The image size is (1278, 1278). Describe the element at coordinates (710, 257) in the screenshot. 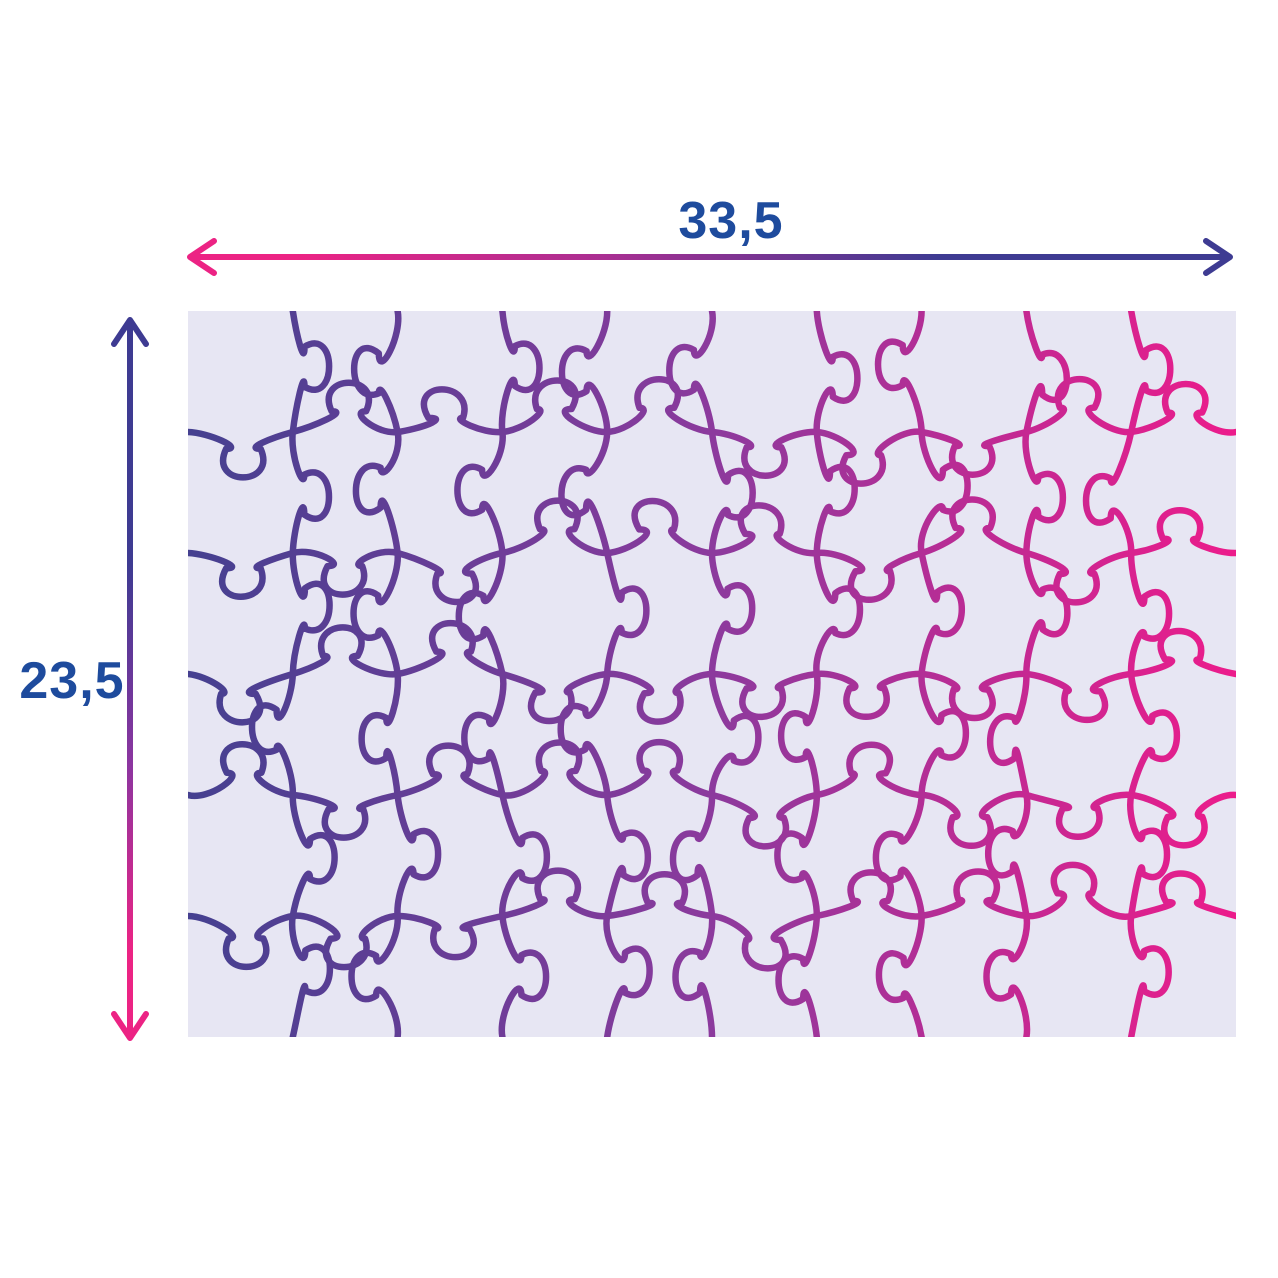

I see `width-arrow-icon` at that location.